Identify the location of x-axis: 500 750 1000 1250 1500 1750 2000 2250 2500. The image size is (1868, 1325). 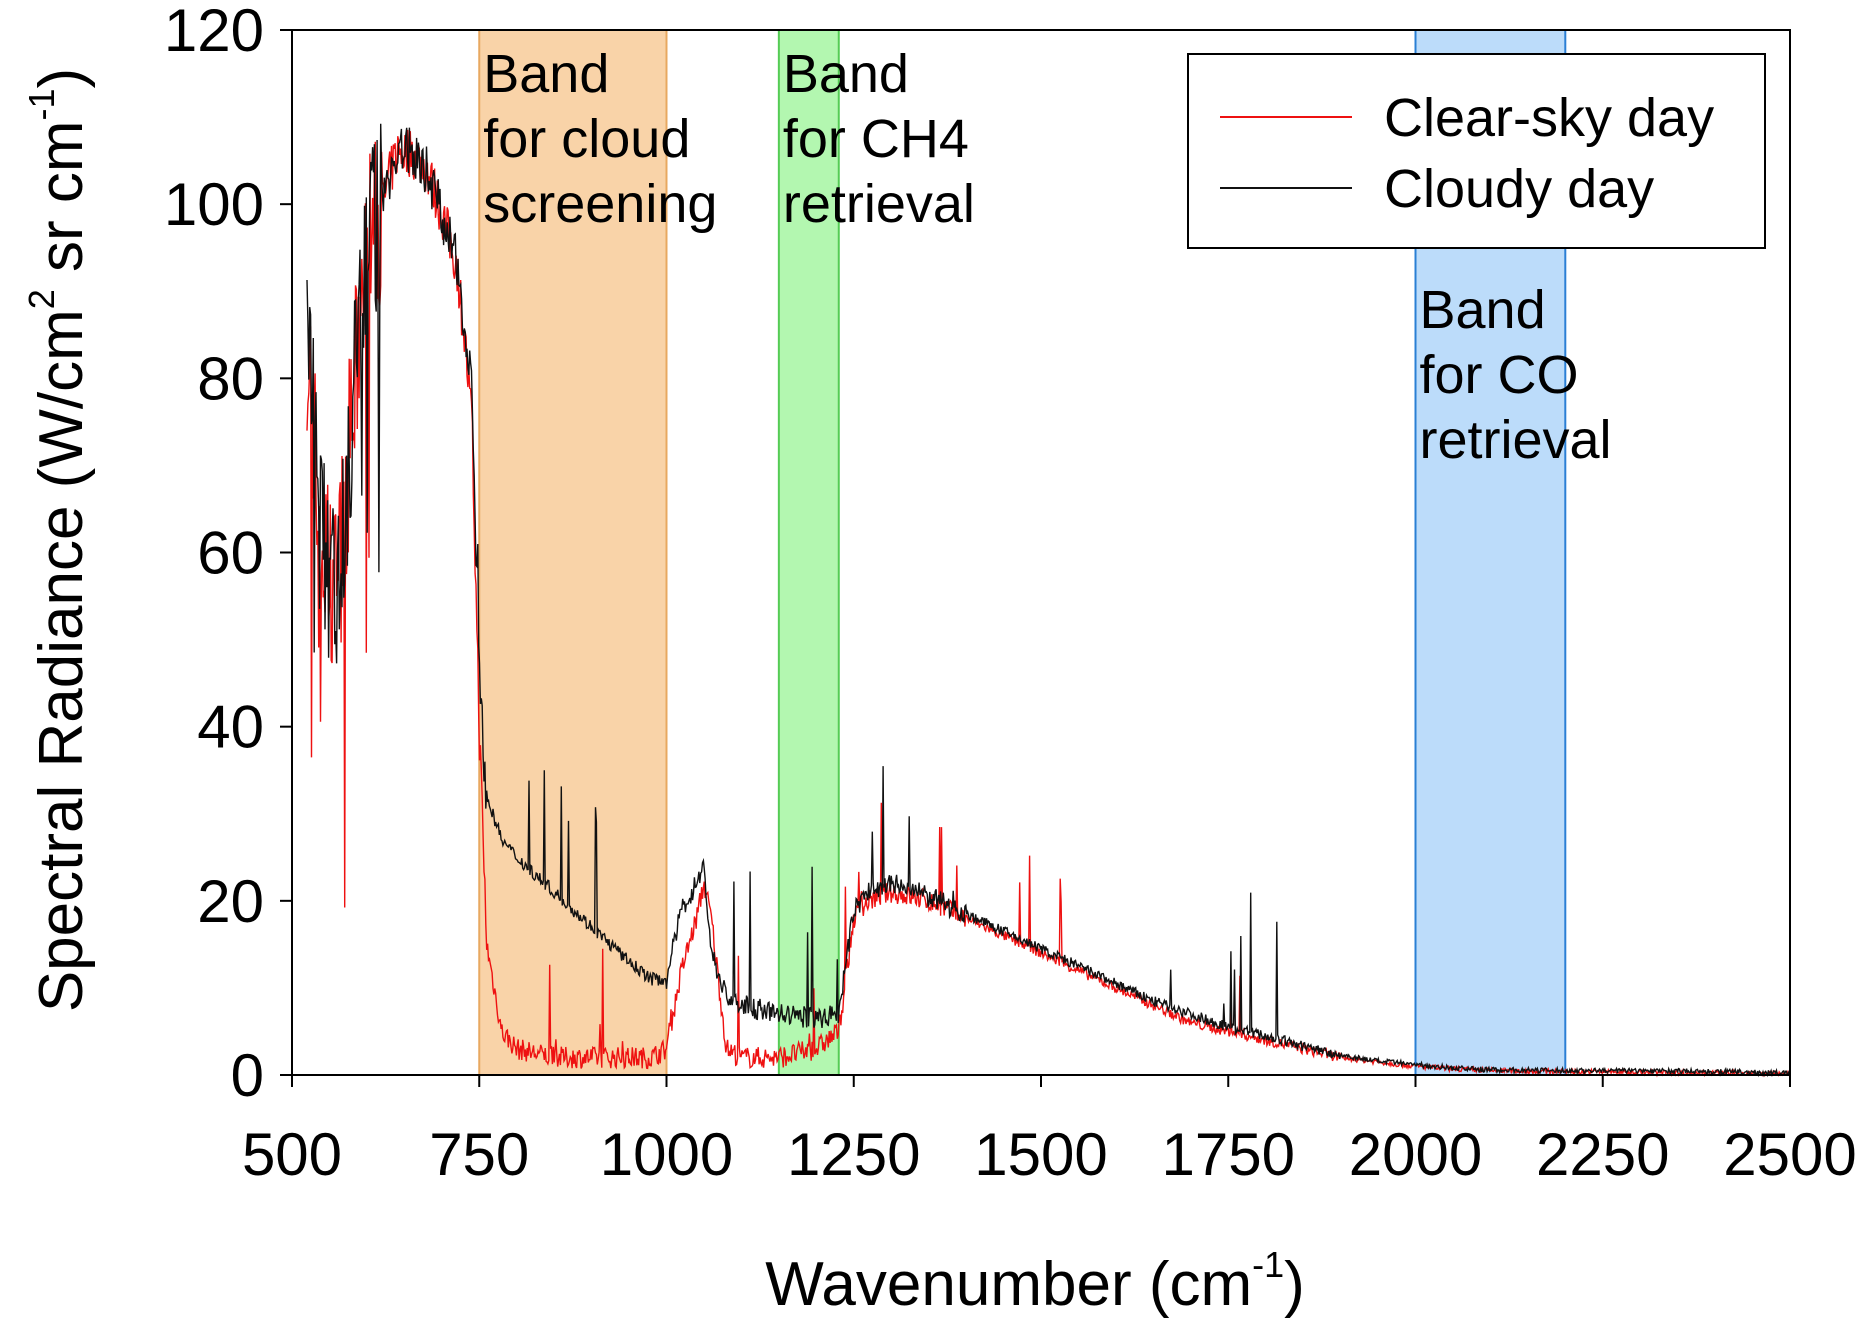
(1049, 1131).